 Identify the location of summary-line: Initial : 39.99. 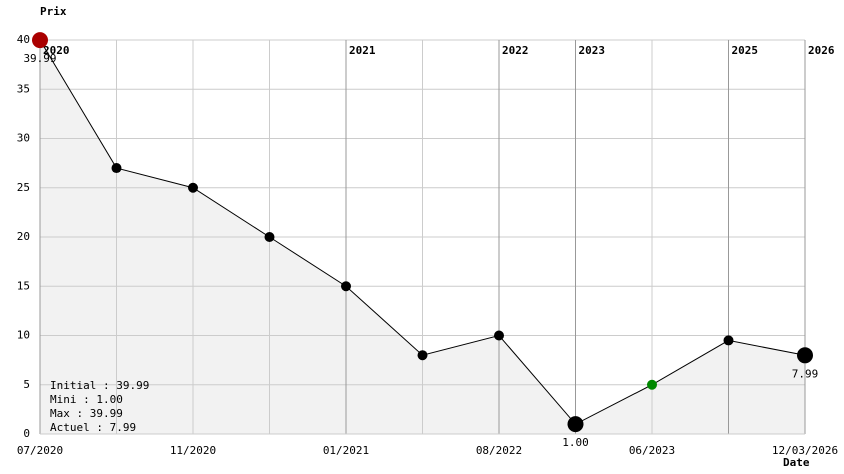
(99, 385).